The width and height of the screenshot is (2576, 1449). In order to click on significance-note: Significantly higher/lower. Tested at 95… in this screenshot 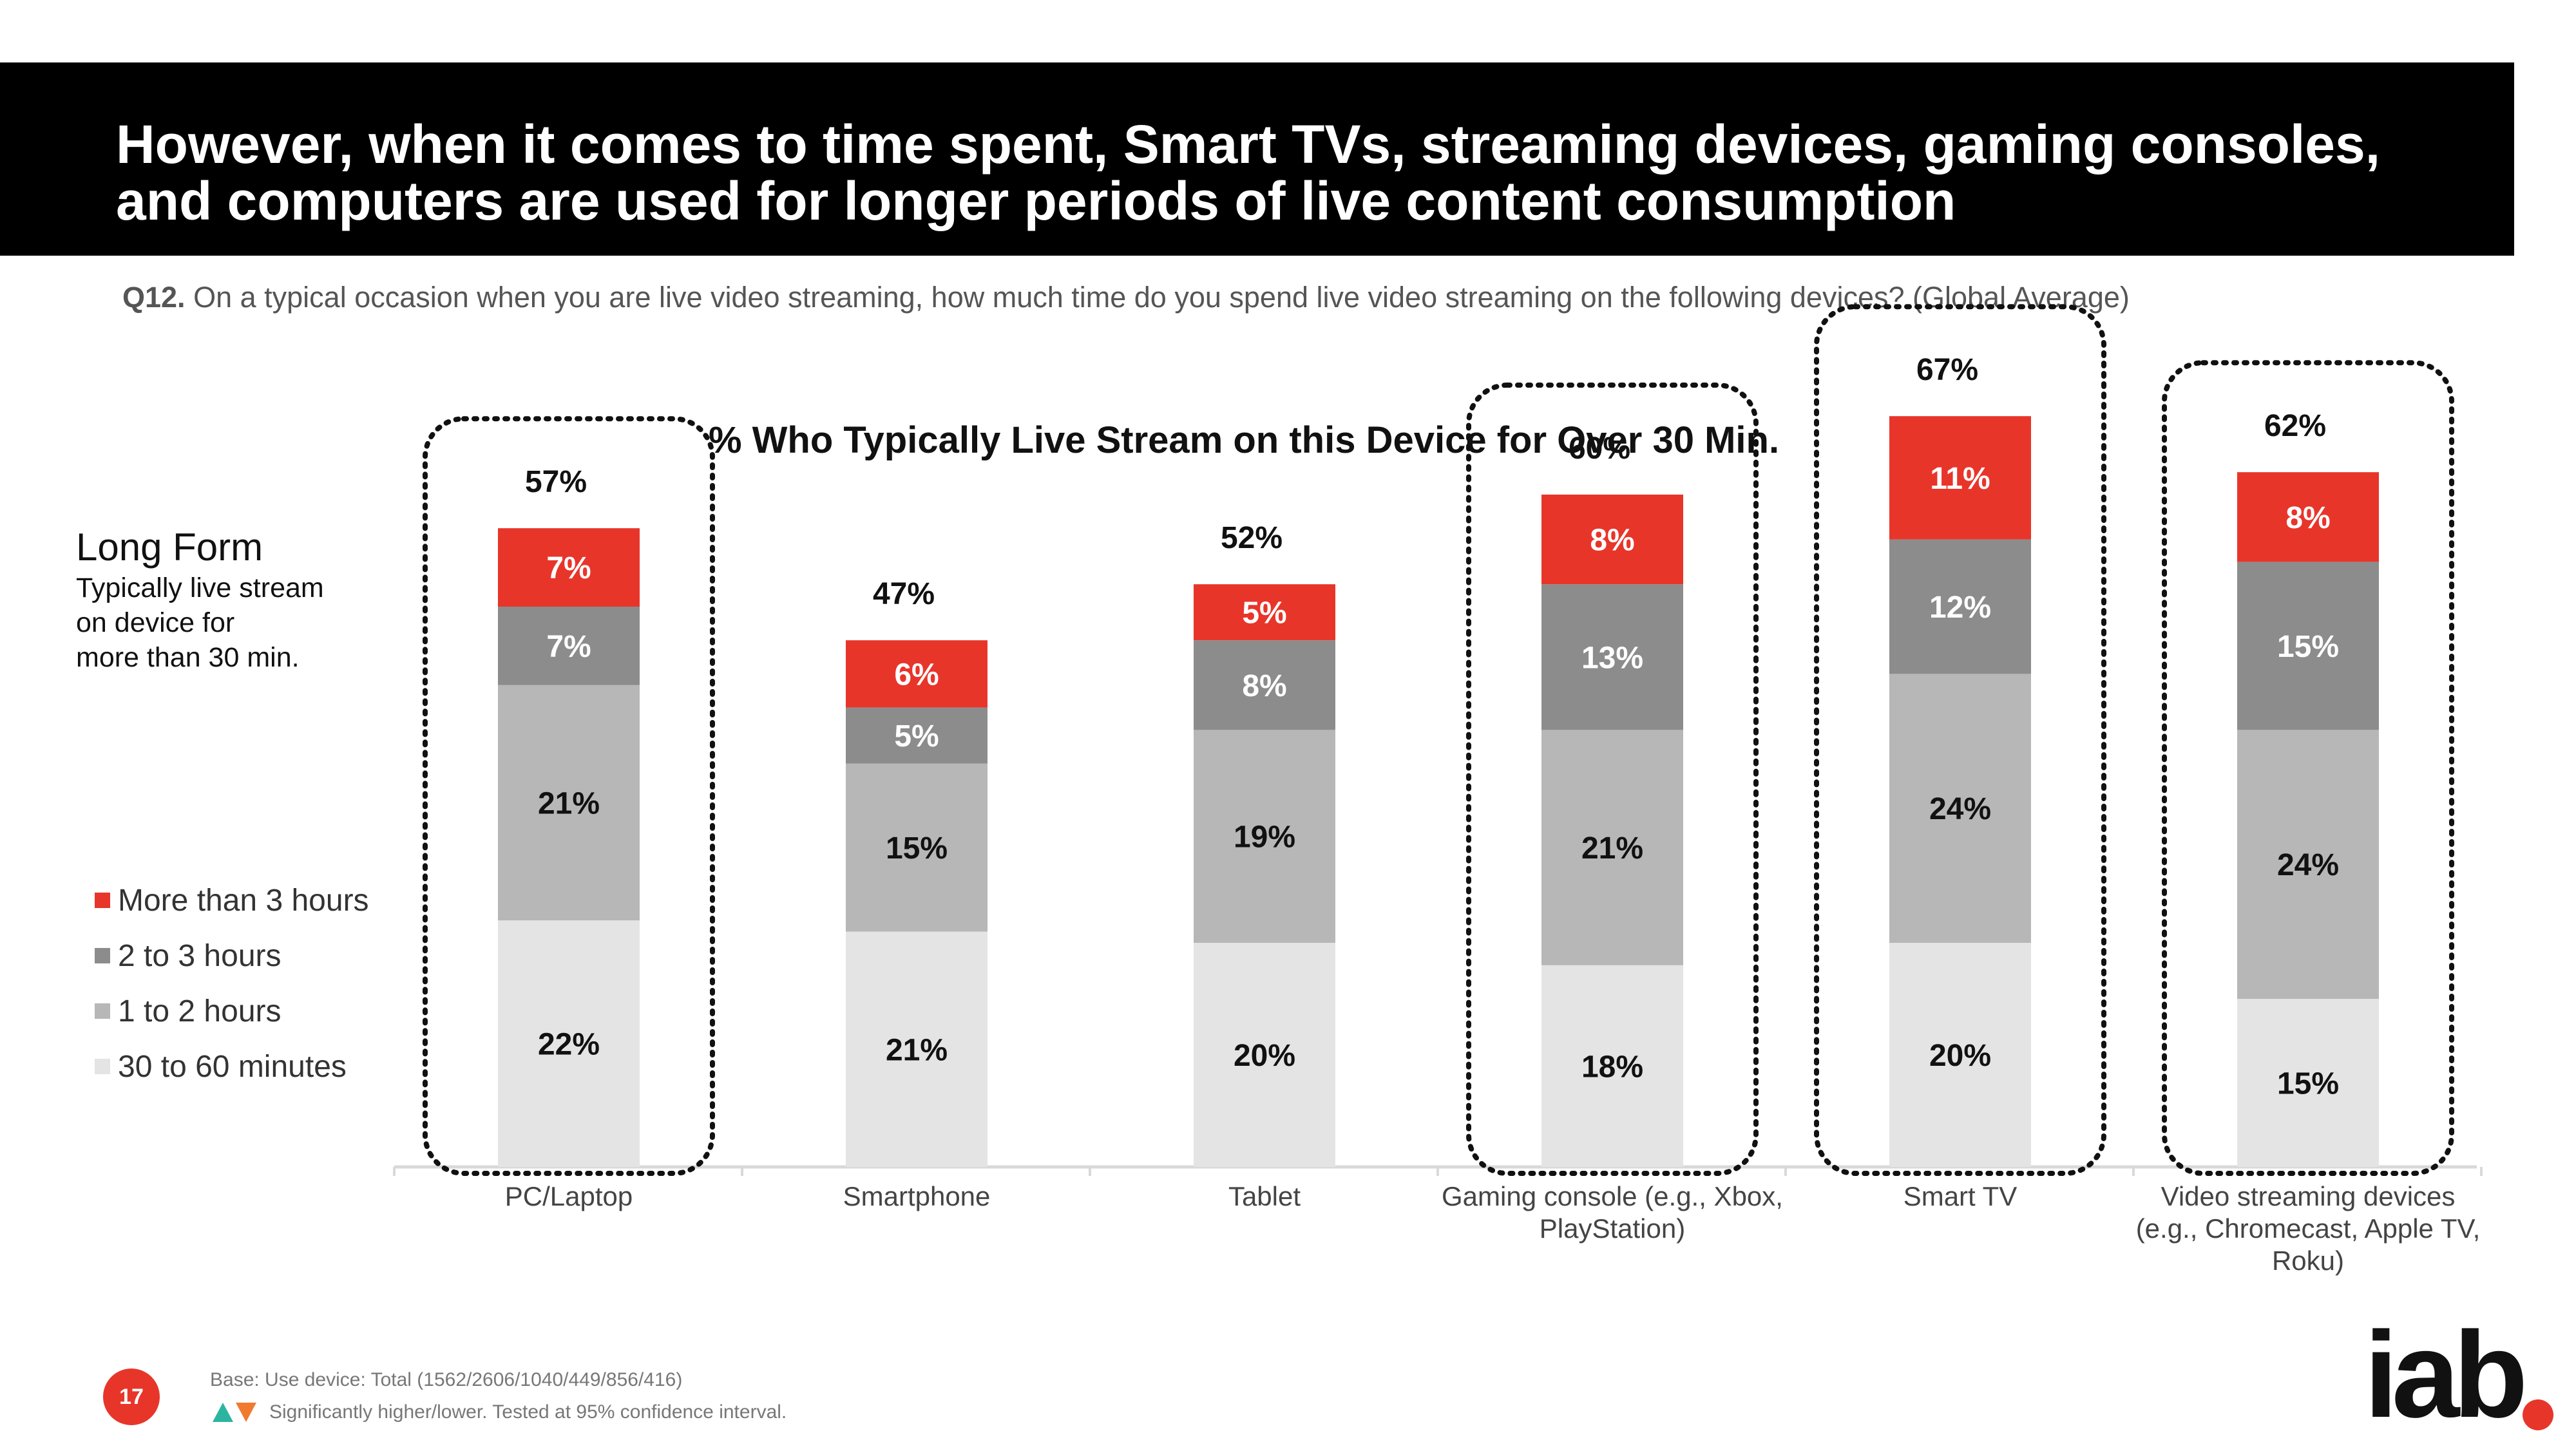, I will do `click(500, 1412)`.